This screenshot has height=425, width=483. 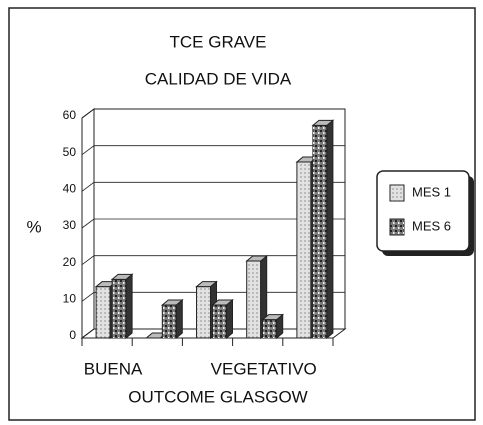 I want to click on y-tick-label: 10, so click(x=70, y=299).